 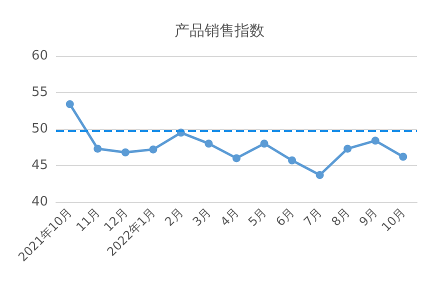 I want to click on x-tick-label: 5月, so click(x=257, y=217).